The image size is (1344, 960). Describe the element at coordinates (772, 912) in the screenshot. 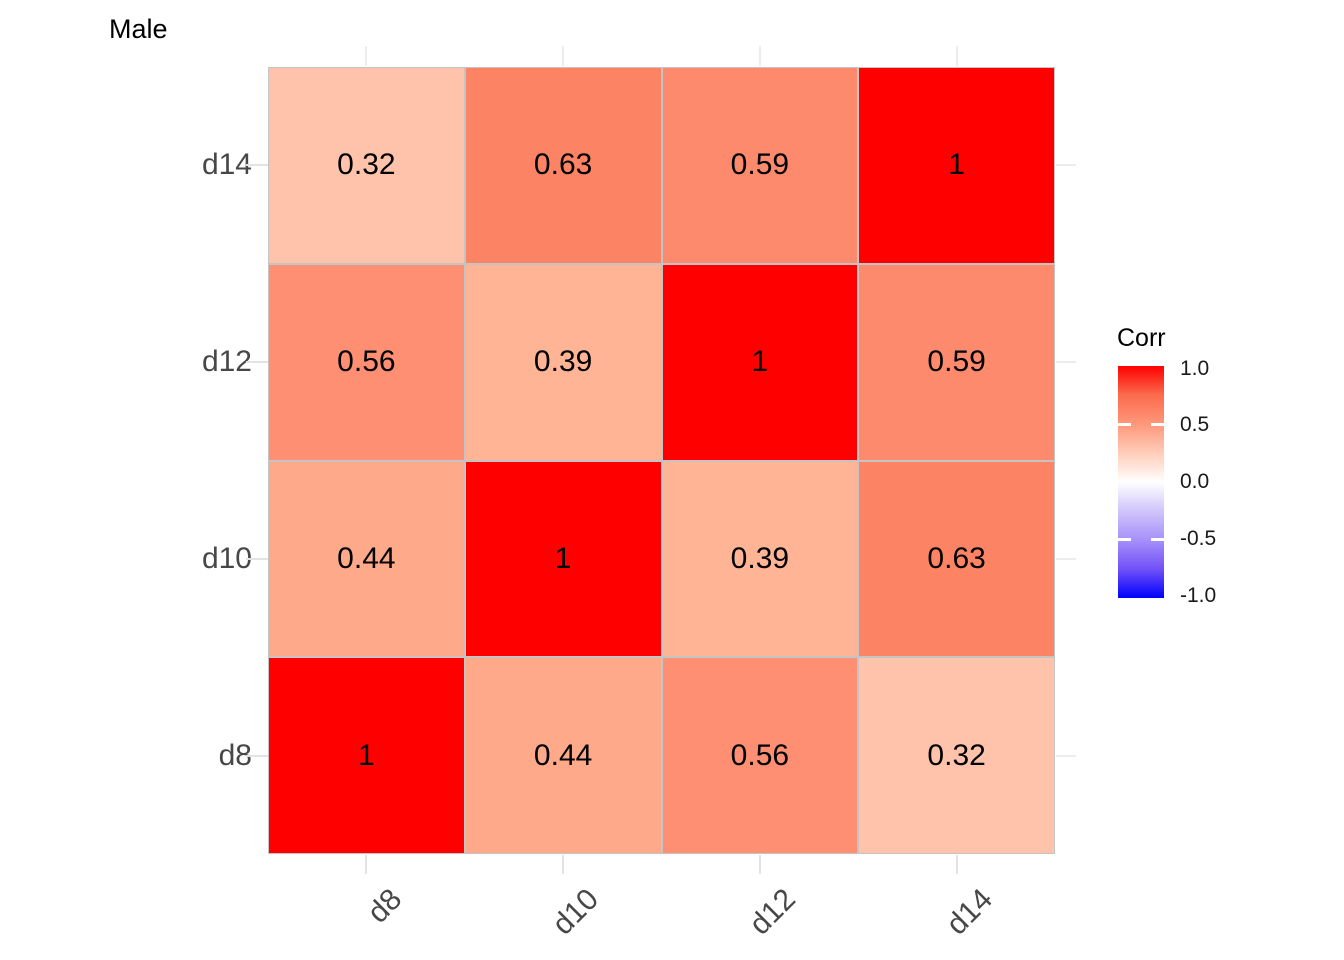

I see `x-axis-label: d12` at that location.